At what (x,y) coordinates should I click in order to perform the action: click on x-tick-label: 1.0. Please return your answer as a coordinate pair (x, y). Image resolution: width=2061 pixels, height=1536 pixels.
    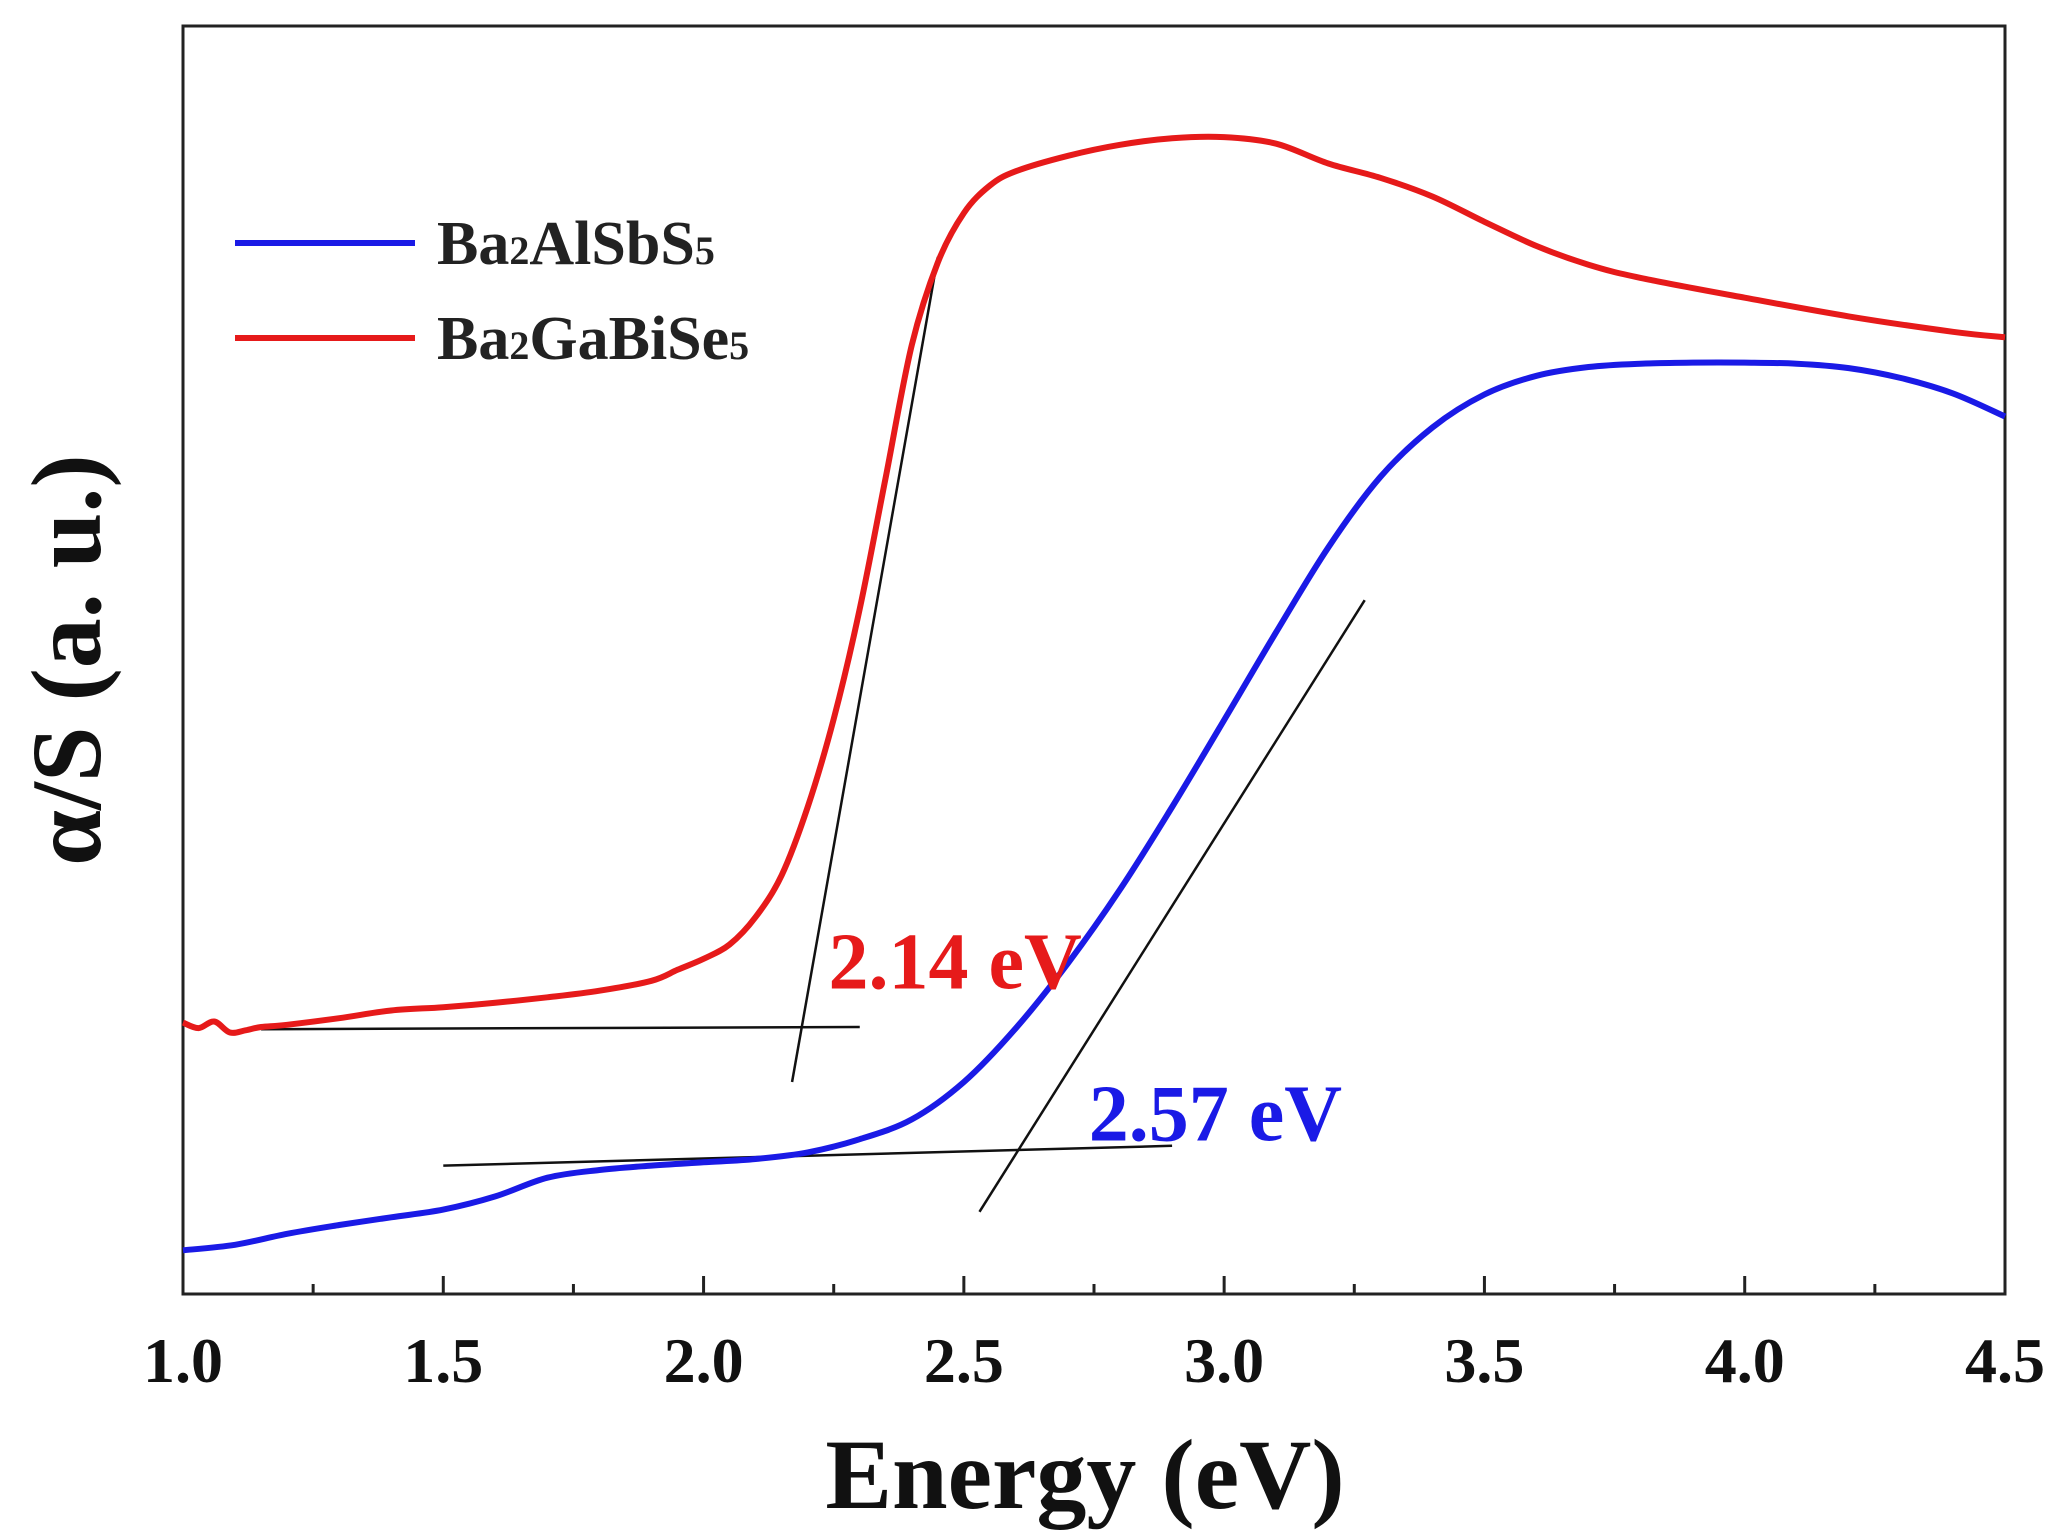
    Looking at the image, I should click on (183, 1360).